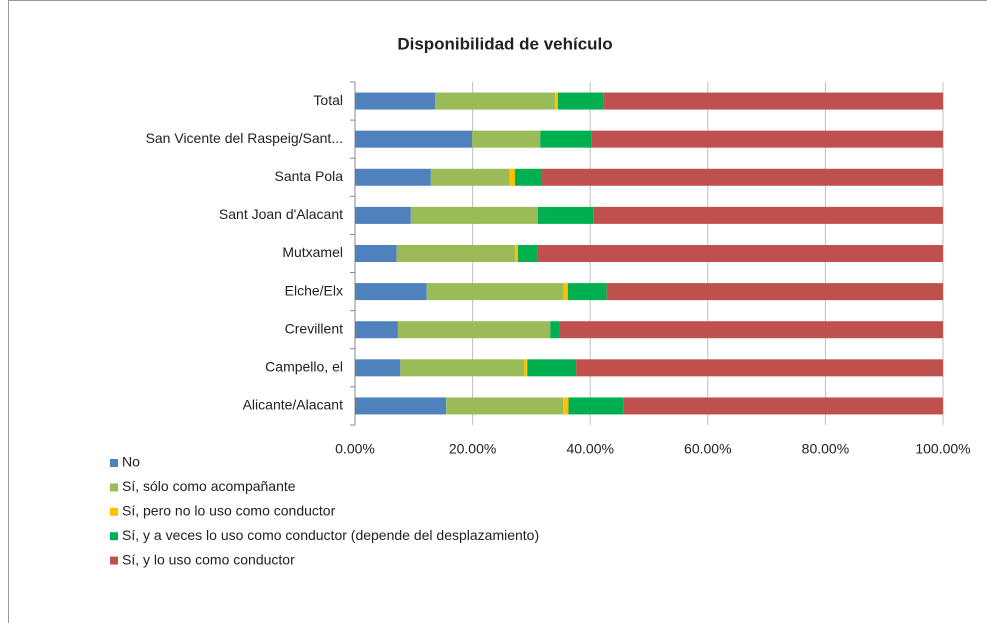  Describe the element at coordinates (309, 176) in the screenshot. I see `y-tick-label: Santa Pola` at that location.